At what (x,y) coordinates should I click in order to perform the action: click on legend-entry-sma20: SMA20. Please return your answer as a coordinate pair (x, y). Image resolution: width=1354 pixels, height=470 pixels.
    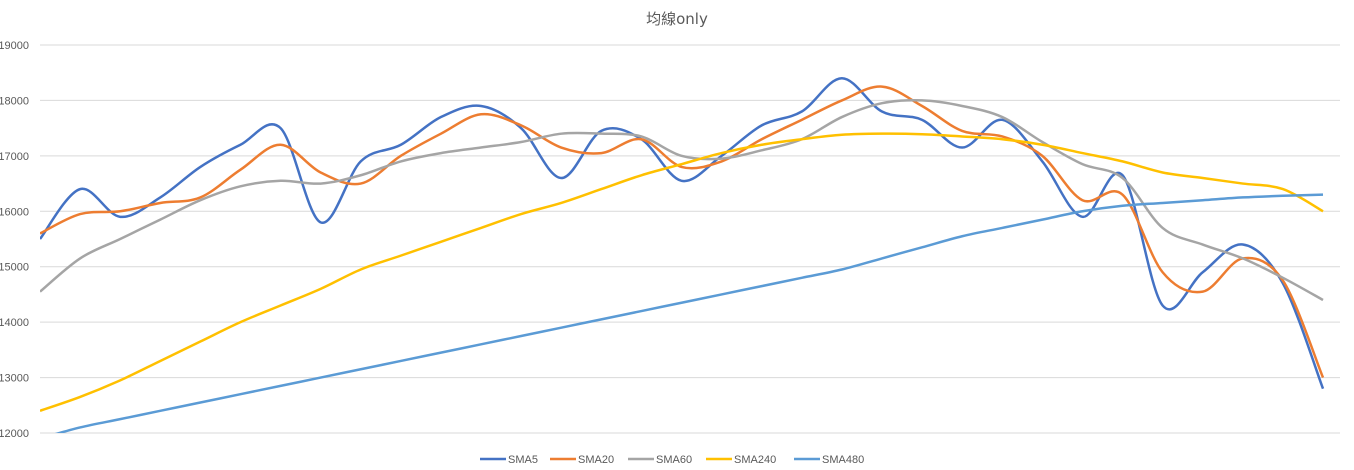
    Looking at the image, I should click on (582, 460).